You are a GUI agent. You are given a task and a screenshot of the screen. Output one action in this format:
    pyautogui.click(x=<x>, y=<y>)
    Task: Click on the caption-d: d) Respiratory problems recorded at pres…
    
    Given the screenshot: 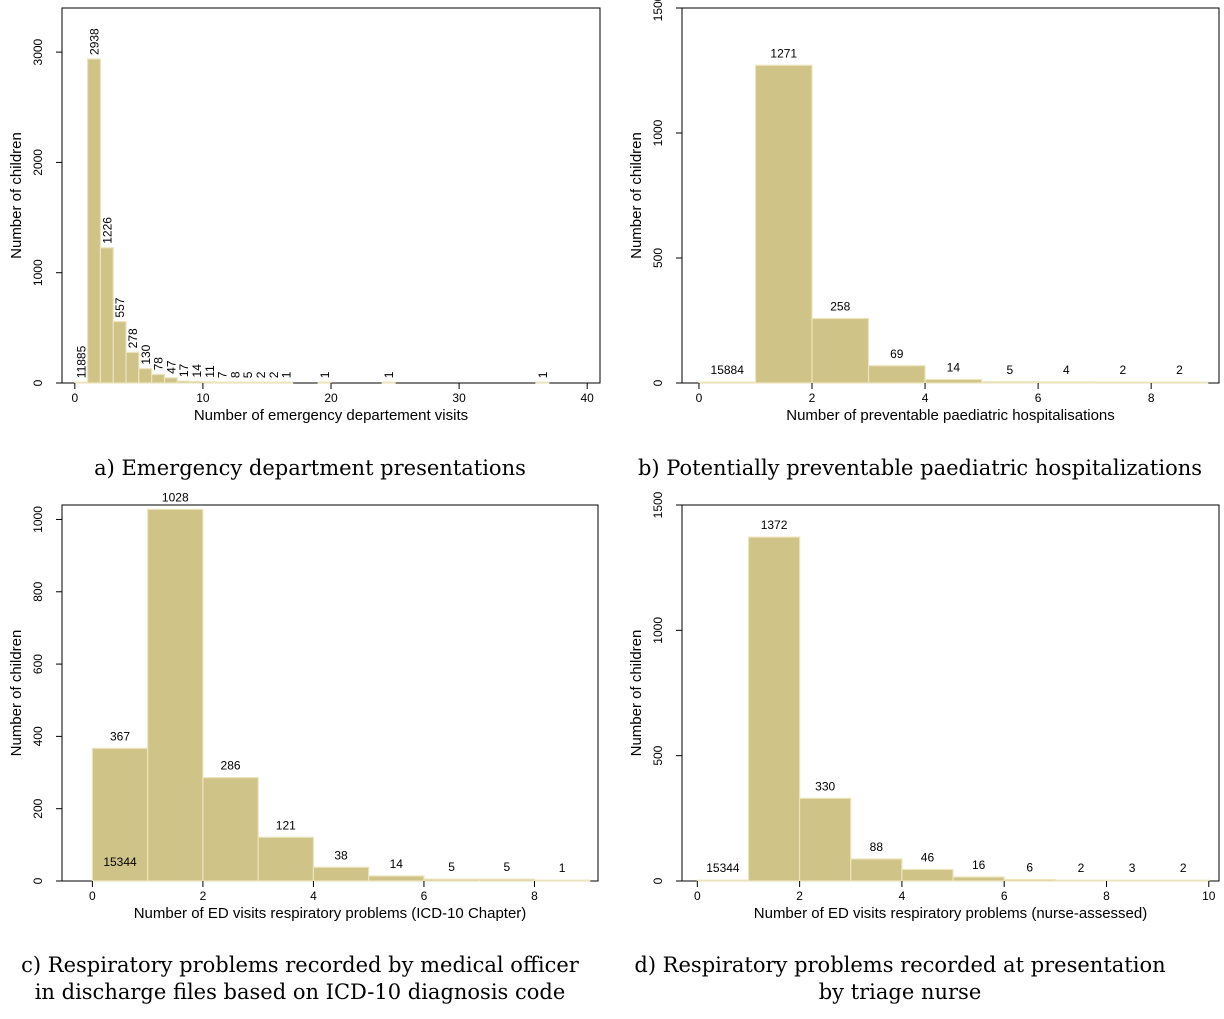 What is the action you would take?
    pyautogui.click(x=900, y=979)
    